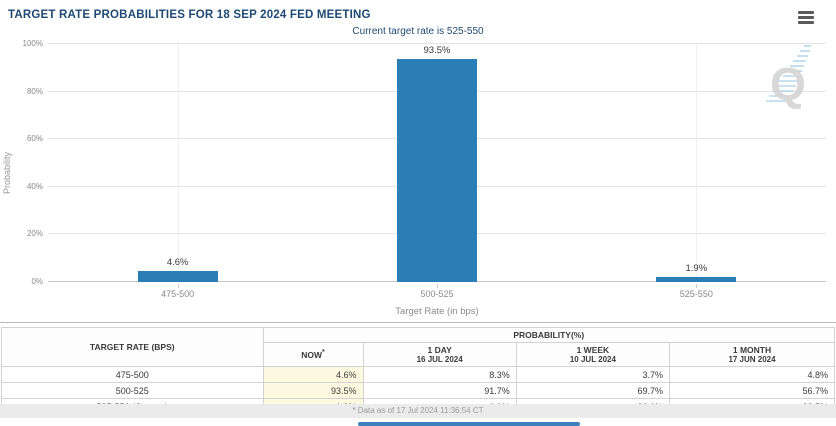 The height and width of the screenshot is (426, 836). I want to click on hamburger-menu-icon, so click(806, 17).